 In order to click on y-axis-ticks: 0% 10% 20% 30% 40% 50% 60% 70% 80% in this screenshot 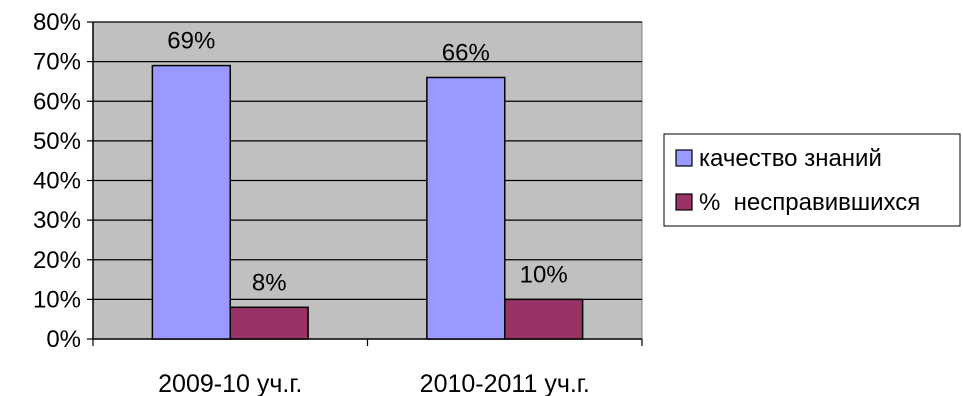, I will do `click(63, 181)`.